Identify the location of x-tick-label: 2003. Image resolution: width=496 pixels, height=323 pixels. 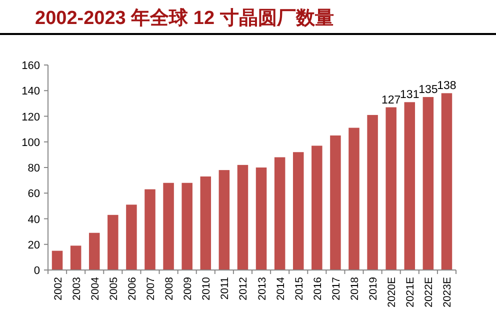
(76, 288).